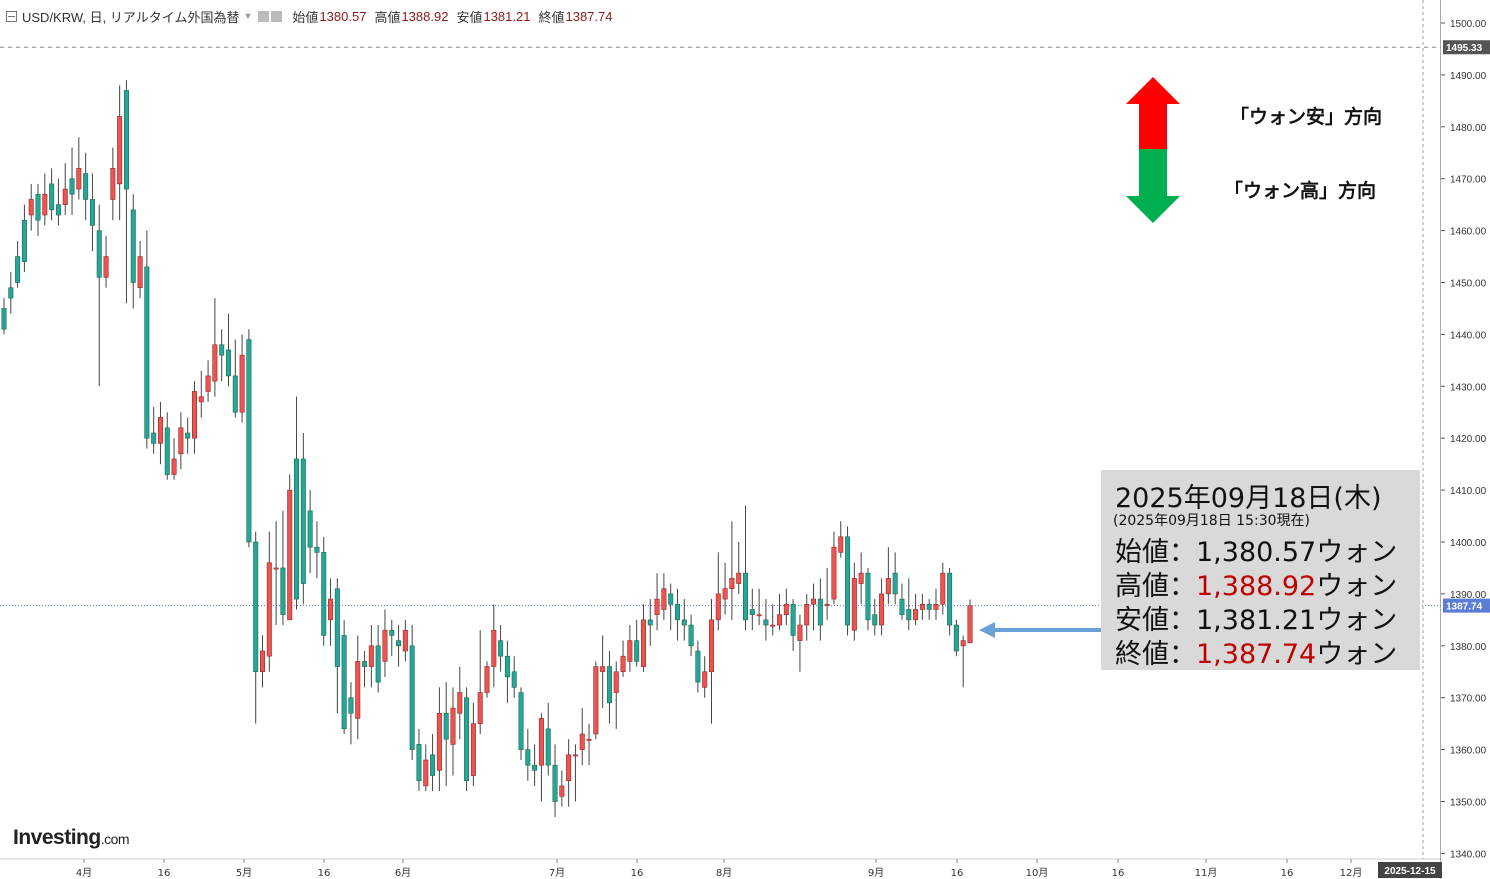  I want to click on settings-icon, so click(277, 16).